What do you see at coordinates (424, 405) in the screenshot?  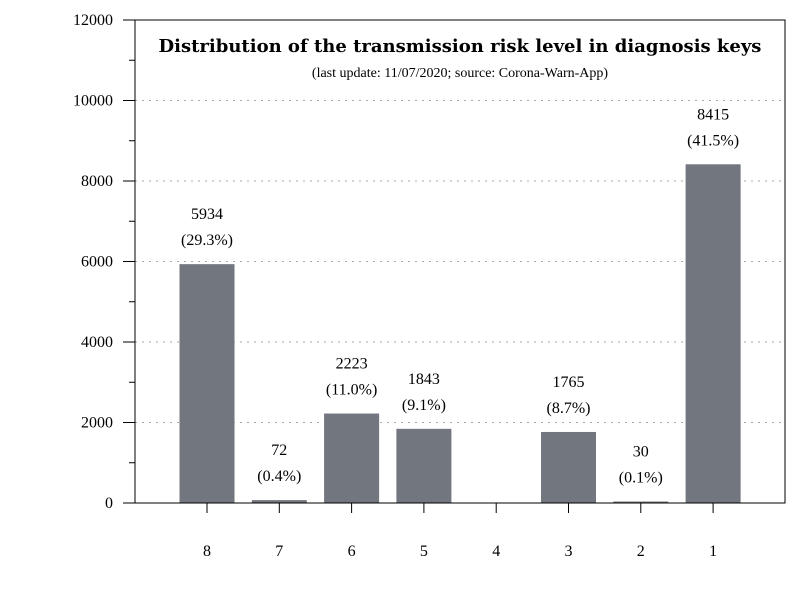 I see `percent-label: (9.1%)` at bounding box center [424, 405].